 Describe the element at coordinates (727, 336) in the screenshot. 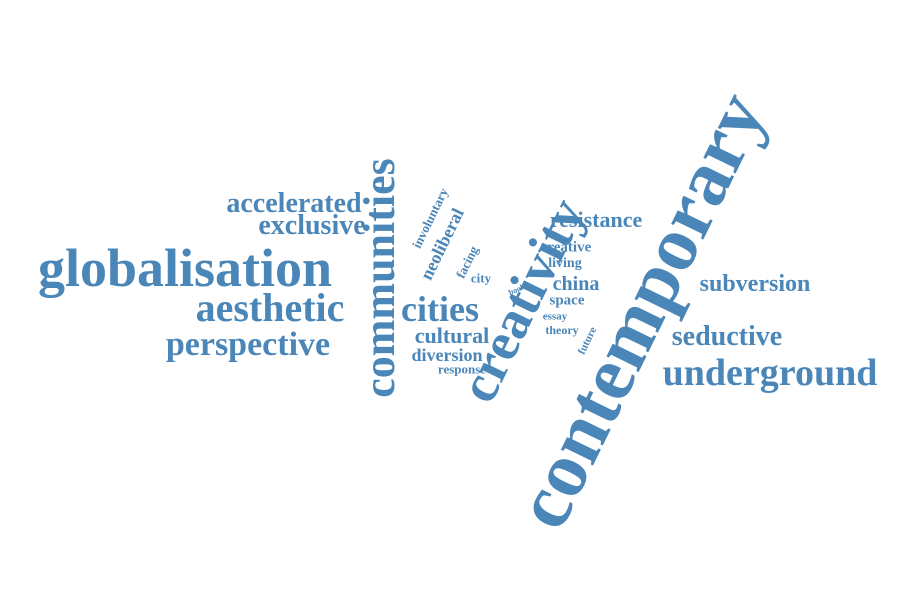

I see `word-seductive: seductive` at that location.